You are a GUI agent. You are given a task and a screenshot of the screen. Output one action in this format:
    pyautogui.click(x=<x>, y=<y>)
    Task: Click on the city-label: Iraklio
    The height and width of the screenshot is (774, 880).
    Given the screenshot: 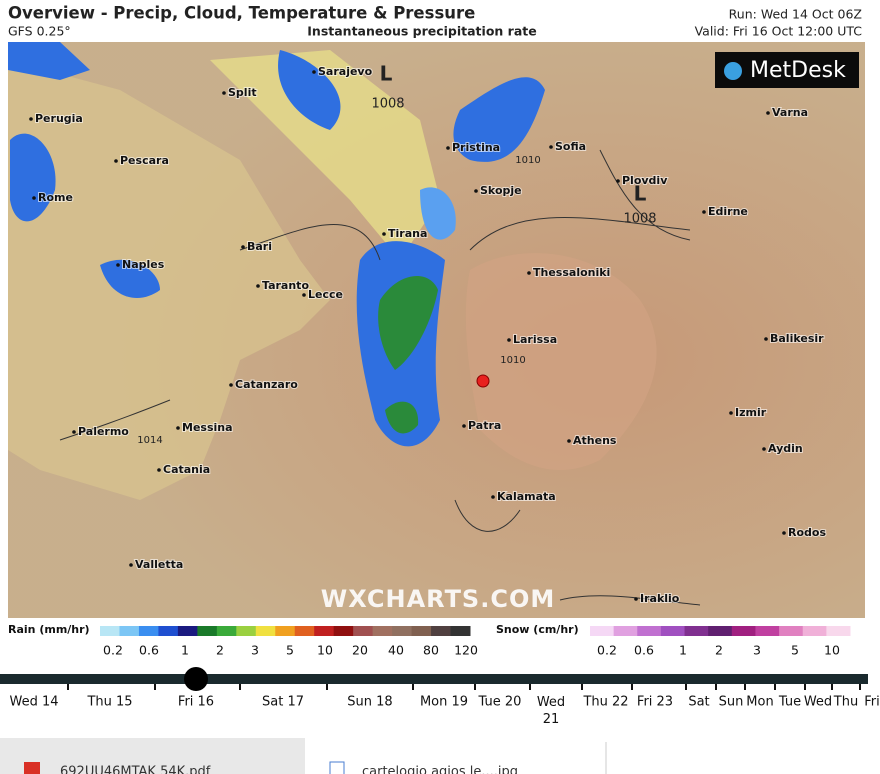 What is the action you would take?
    pyautogui.click(x=660, y=598)
    